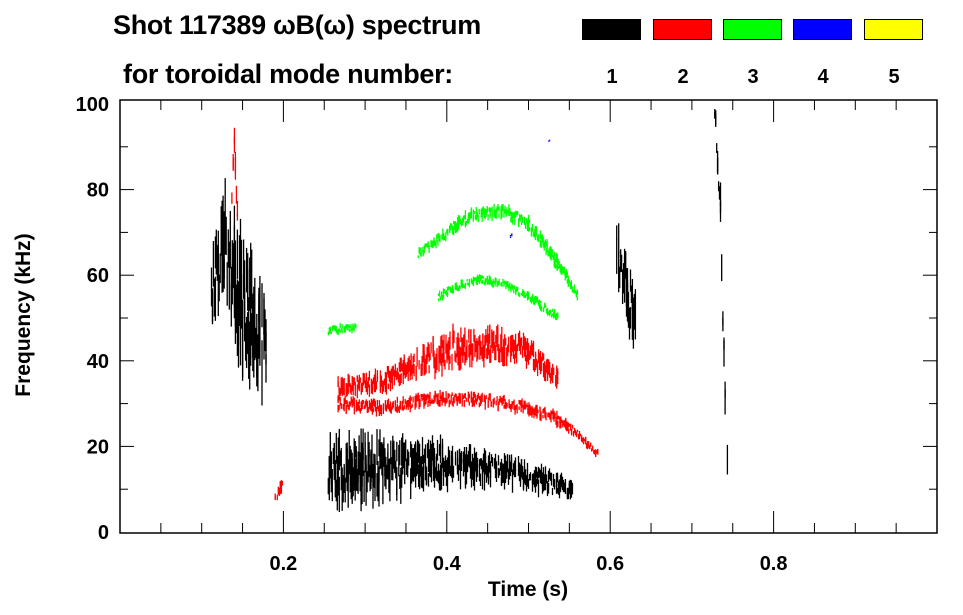 Image resolution: width=963 pixels, height=615 pixels. What do you see at coordinates (98, 447) in the screenshot?
I see `y-tick-label: 20` at bounding box center [98, 447].